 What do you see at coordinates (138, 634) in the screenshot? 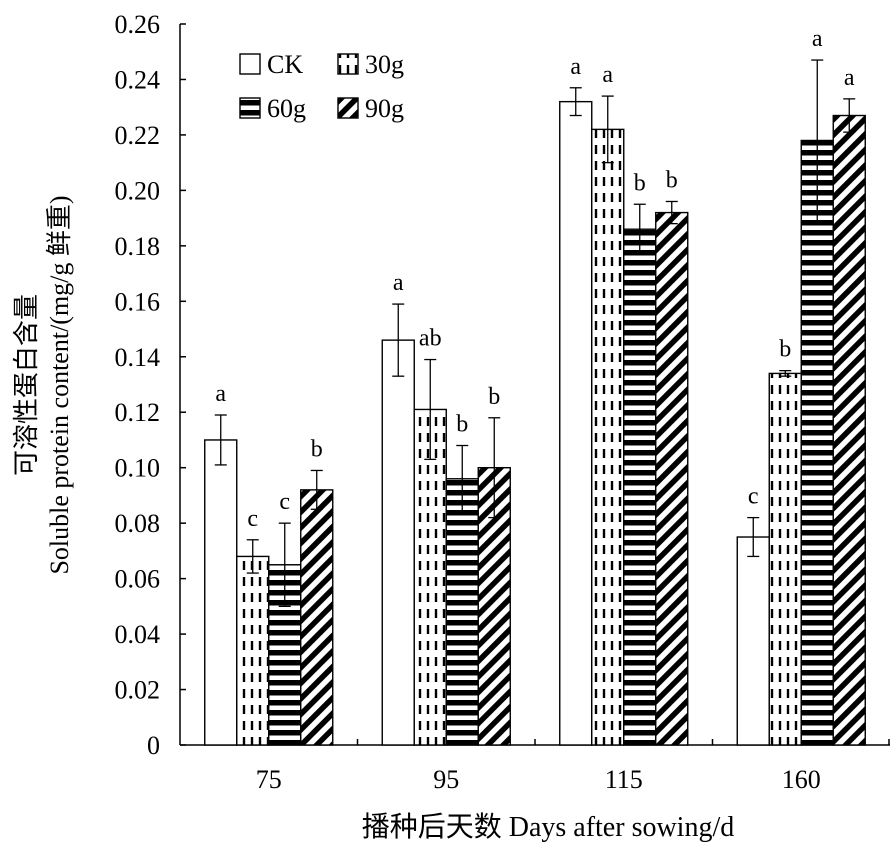
I see `y-tick-label: 0.04` at bounding box center [138, 634].